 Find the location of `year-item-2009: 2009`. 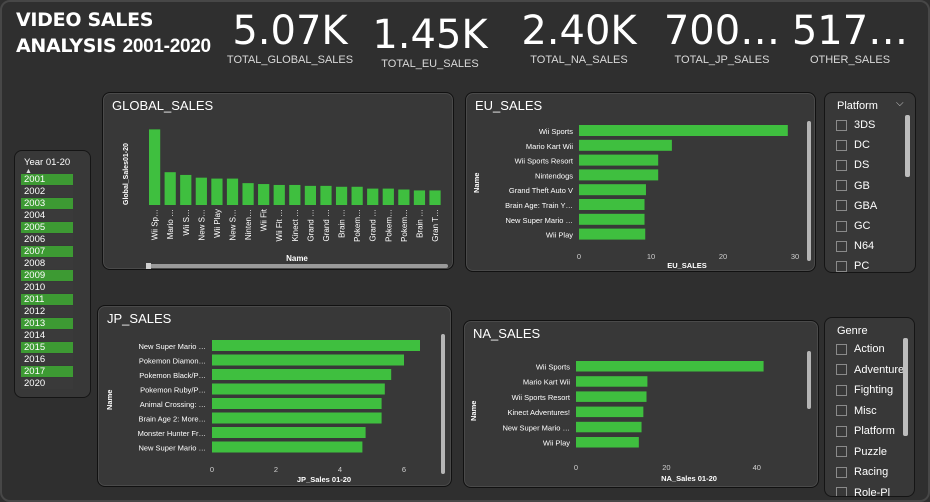

year-item-2009: 2009 is located at coordinates (47, 275).